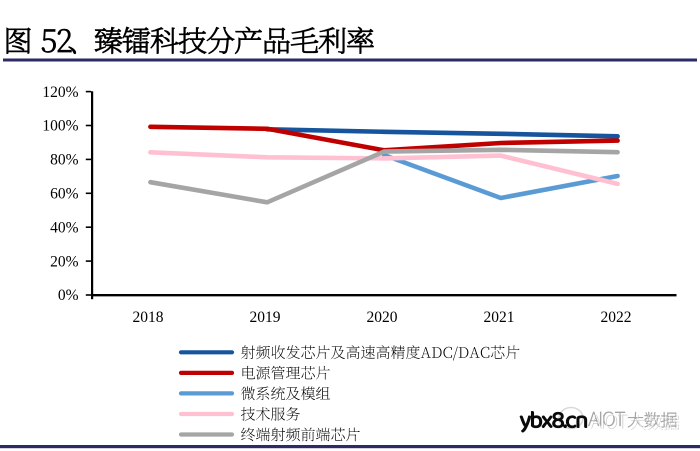 This screenshot has width=700, height=451. What do you see at coordinates (68, 295) in the screenshot?
I see `svg-text: 0%` at bounding box center [68, 295].